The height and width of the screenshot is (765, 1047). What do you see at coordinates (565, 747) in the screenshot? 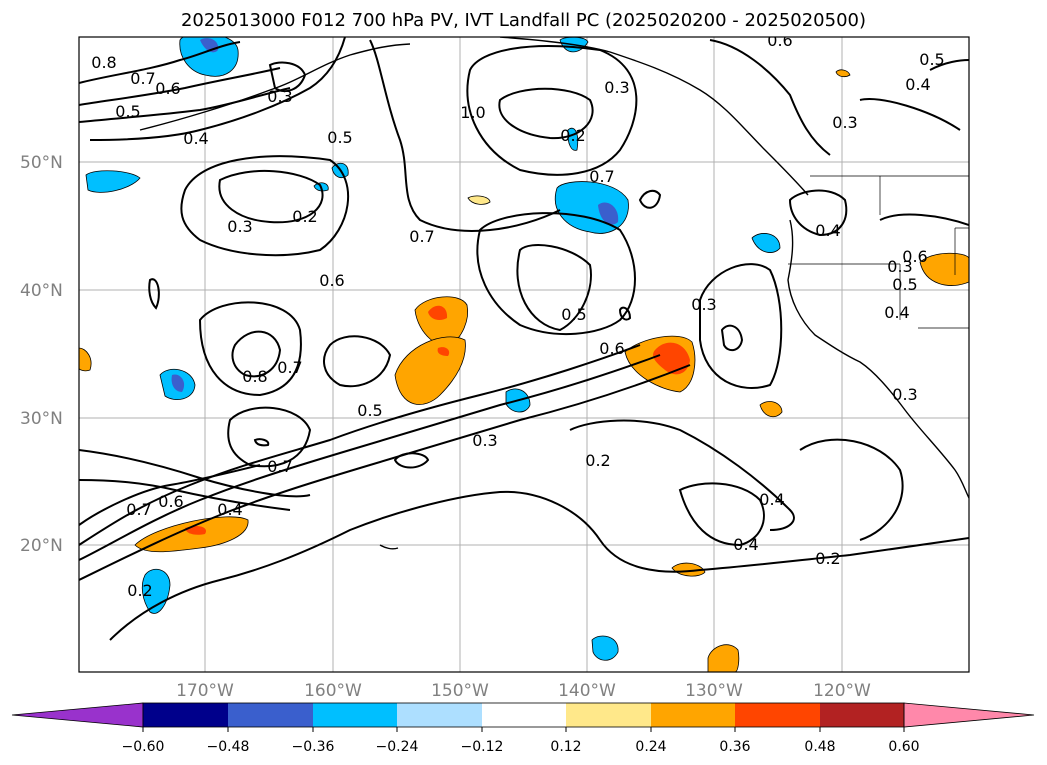
I see `colorbar-tick-label: 0.12` at bounding box center [565, 747].